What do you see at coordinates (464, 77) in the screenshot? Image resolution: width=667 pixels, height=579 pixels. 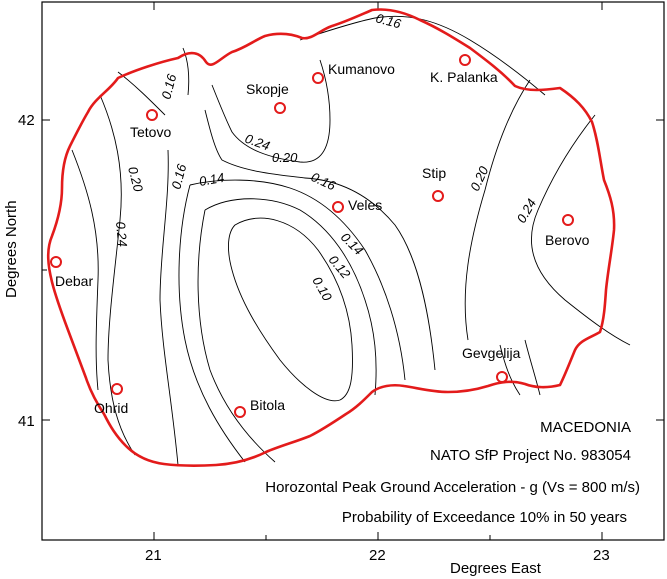 I see `city-label-k-palanka: K. Palanka` at bounding box center [464, 77].